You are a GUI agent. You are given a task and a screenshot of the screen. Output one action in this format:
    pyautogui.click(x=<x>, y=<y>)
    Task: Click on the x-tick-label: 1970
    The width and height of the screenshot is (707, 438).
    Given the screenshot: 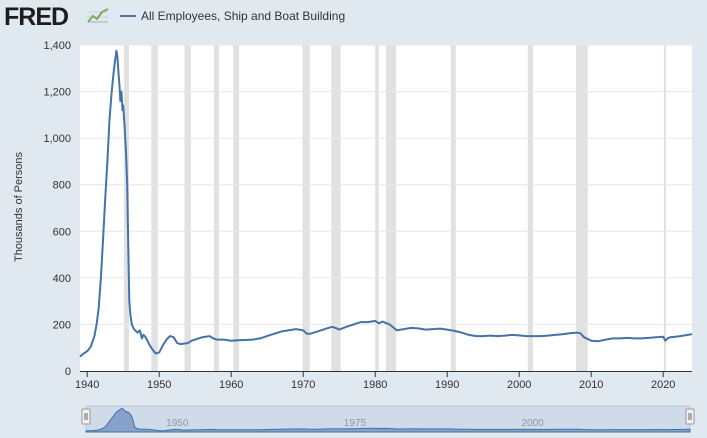 What is the action you would take?
    pyautogui.click(x=303, y=385)
    